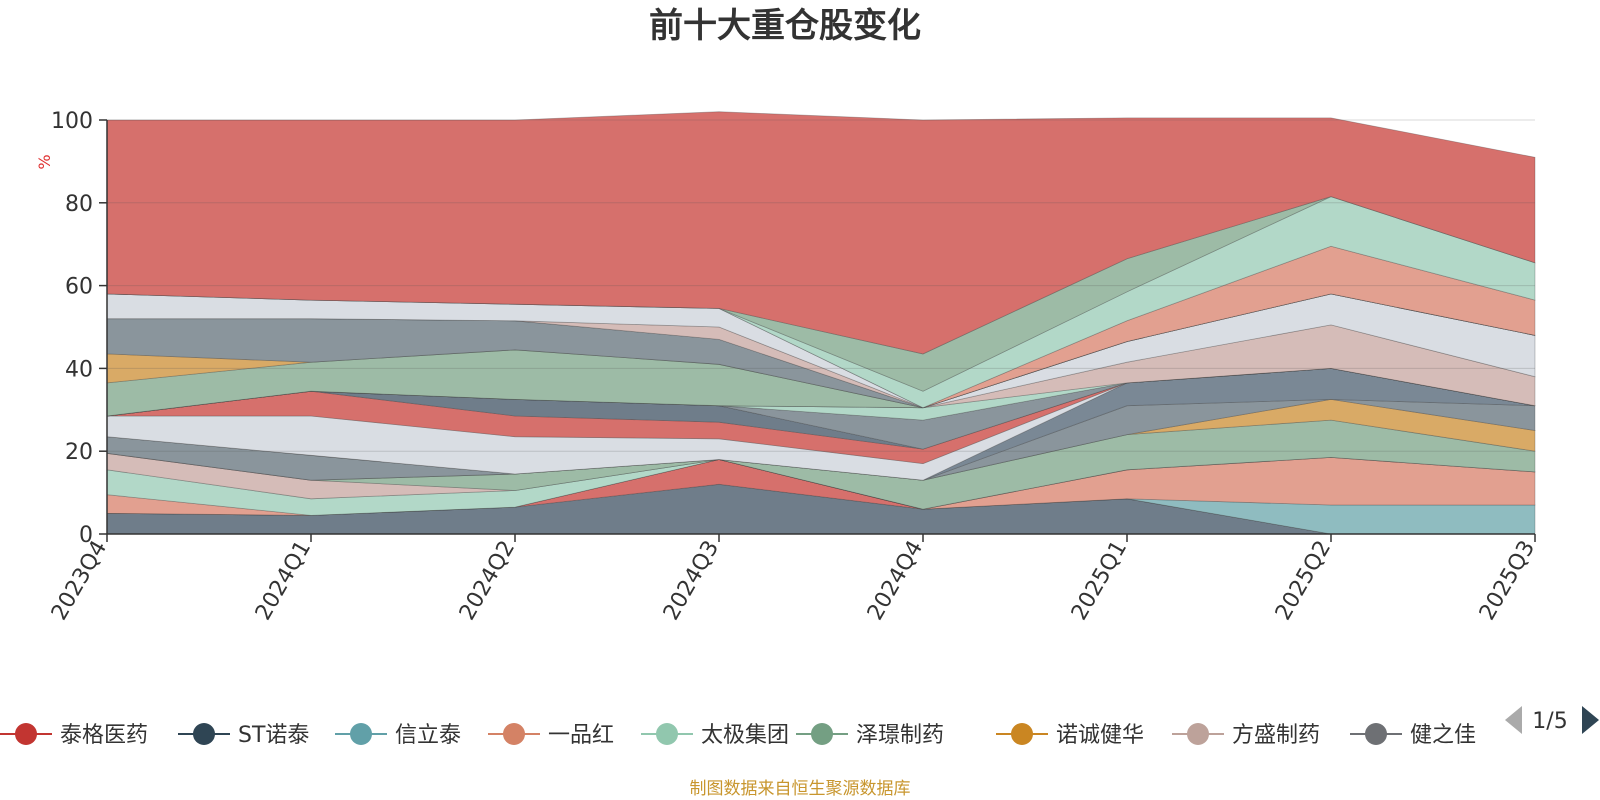 This screenshot has width=1600, height=800. What do you see at coordinates (581, 735) in the screenshot?
I see `legend-label: 一品红` at bounding box center [581, 735].